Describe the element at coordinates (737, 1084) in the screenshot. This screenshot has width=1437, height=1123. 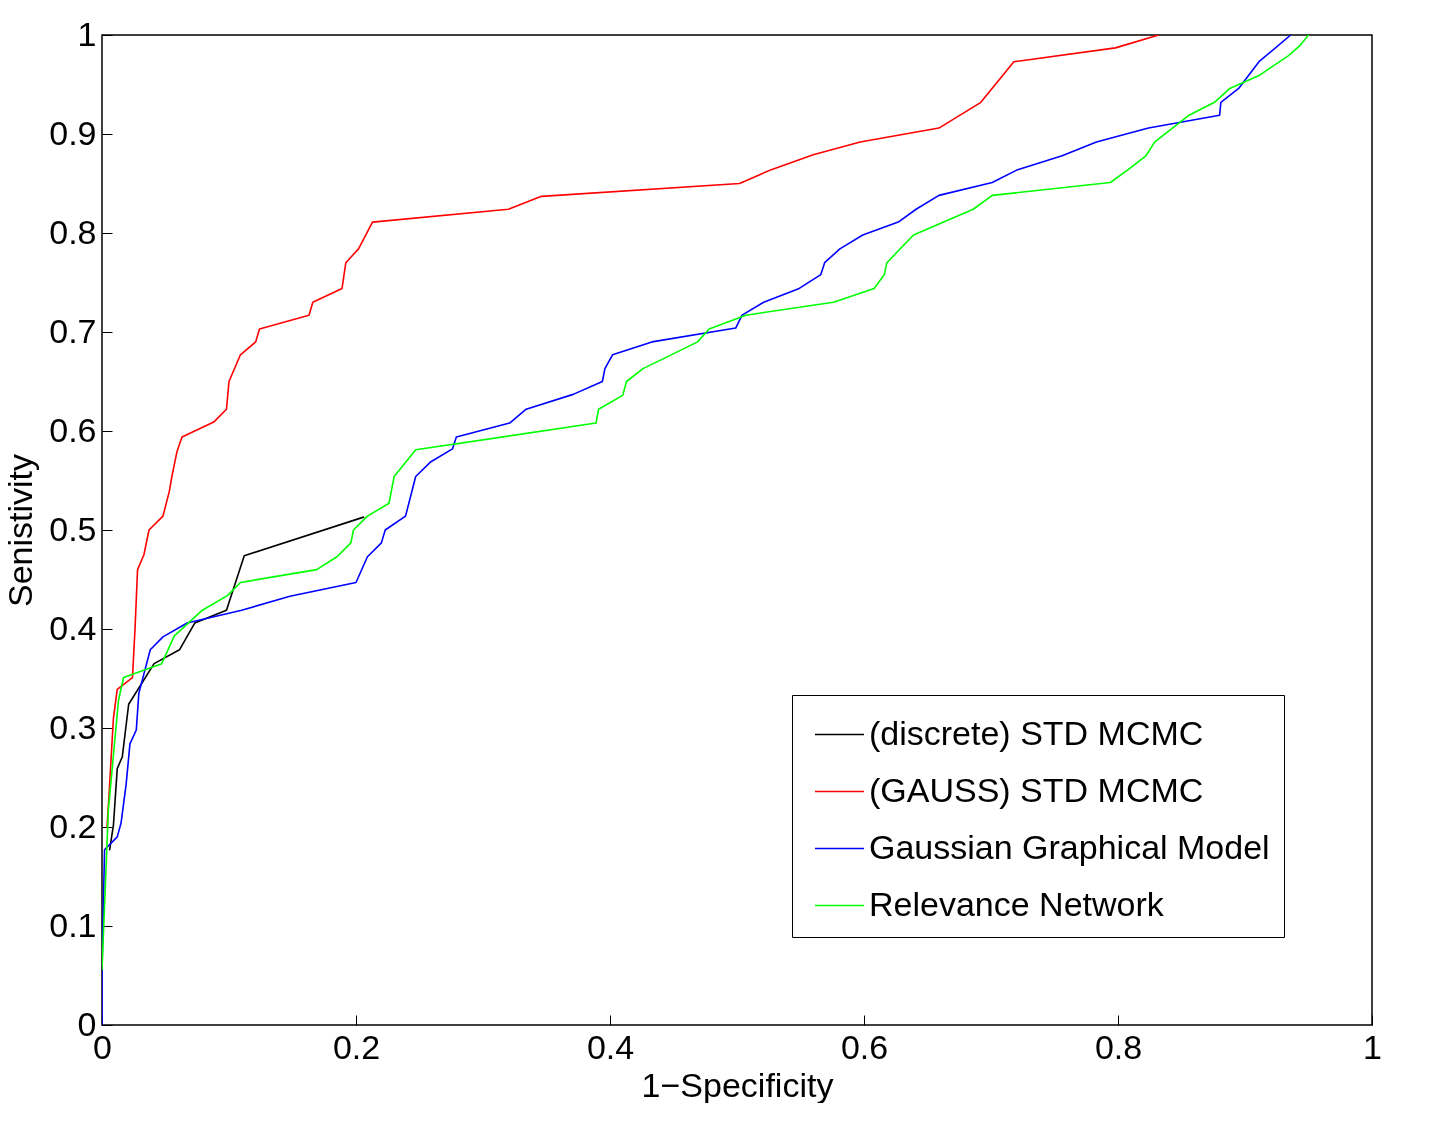
I see `x-axis-title: 1−Specificity` at that location.